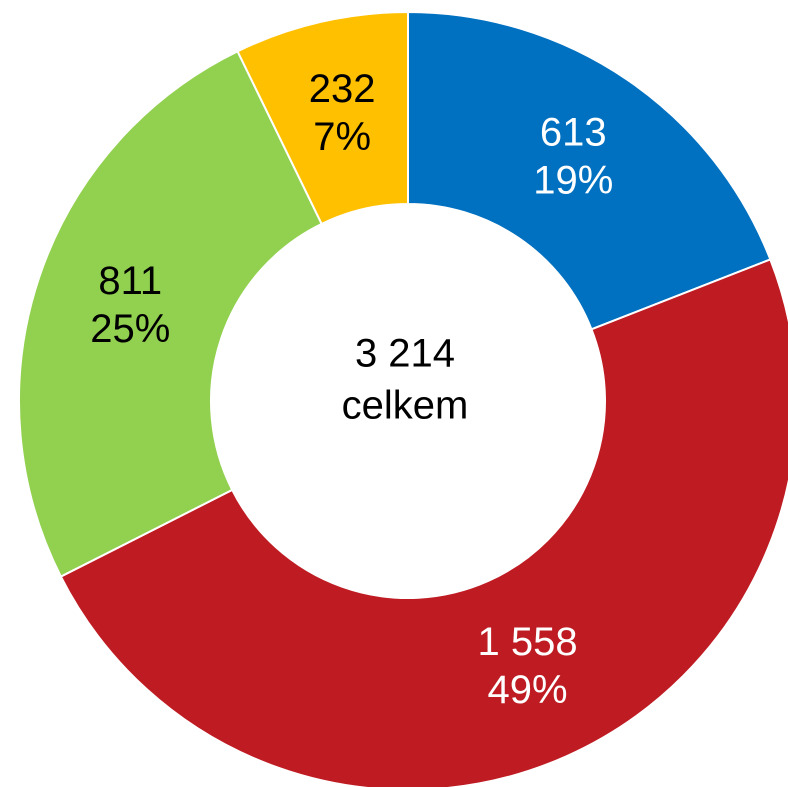 Image resolution: width=788 pixels, height=787 pixels. What do you see at coordinates (405, 354) in the screenshot?
I see `total-label: 3 214` at bounding box center [405, 354].